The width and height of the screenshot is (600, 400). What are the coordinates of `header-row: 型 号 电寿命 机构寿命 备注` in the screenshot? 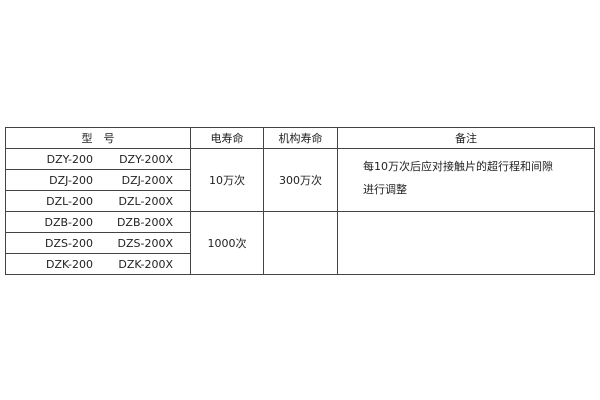 It's located at (300, 138).